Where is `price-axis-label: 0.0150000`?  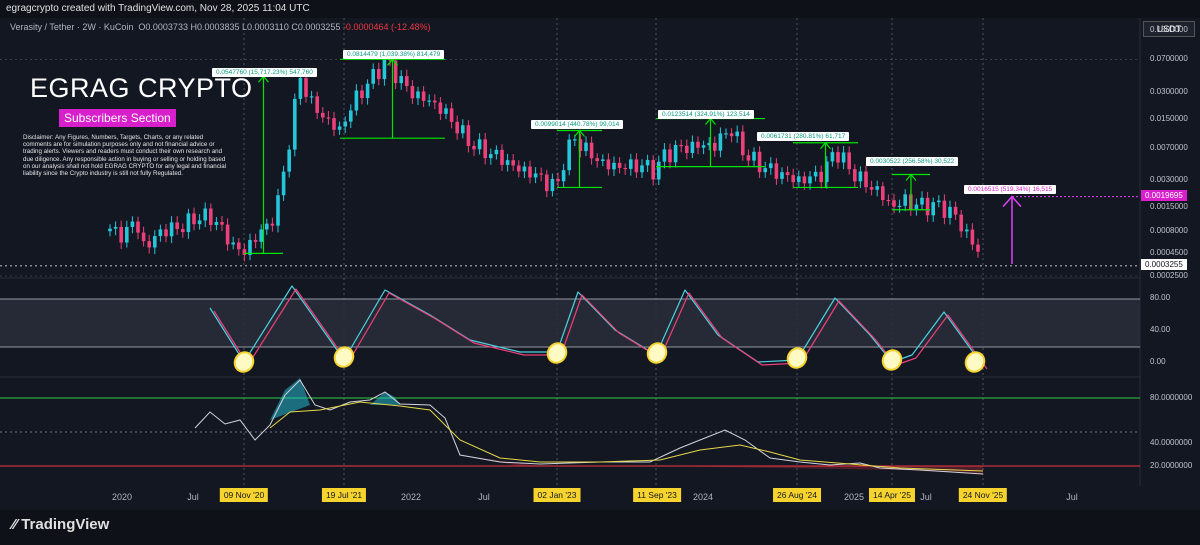 price-axis-label: 0.0150000 is located at coordinates (1169, 118).